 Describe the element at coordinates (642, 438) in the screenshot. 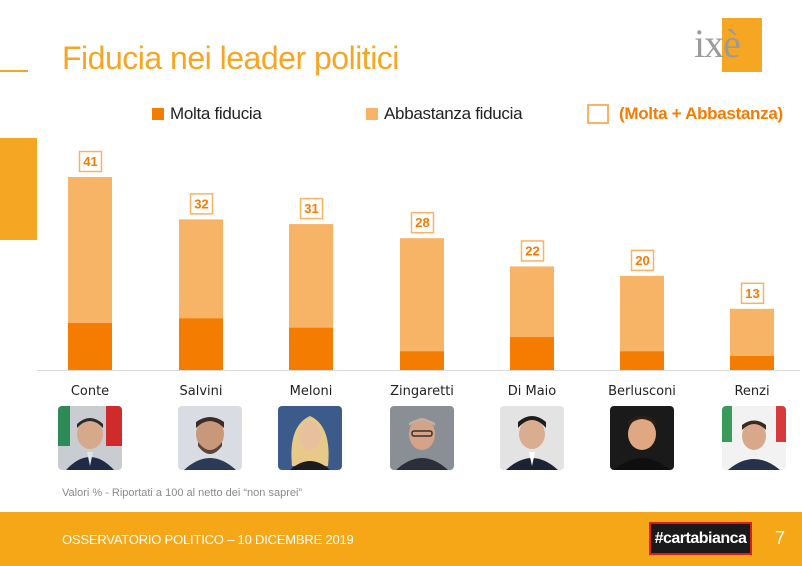

I see `photo-berlusconi` at that location.